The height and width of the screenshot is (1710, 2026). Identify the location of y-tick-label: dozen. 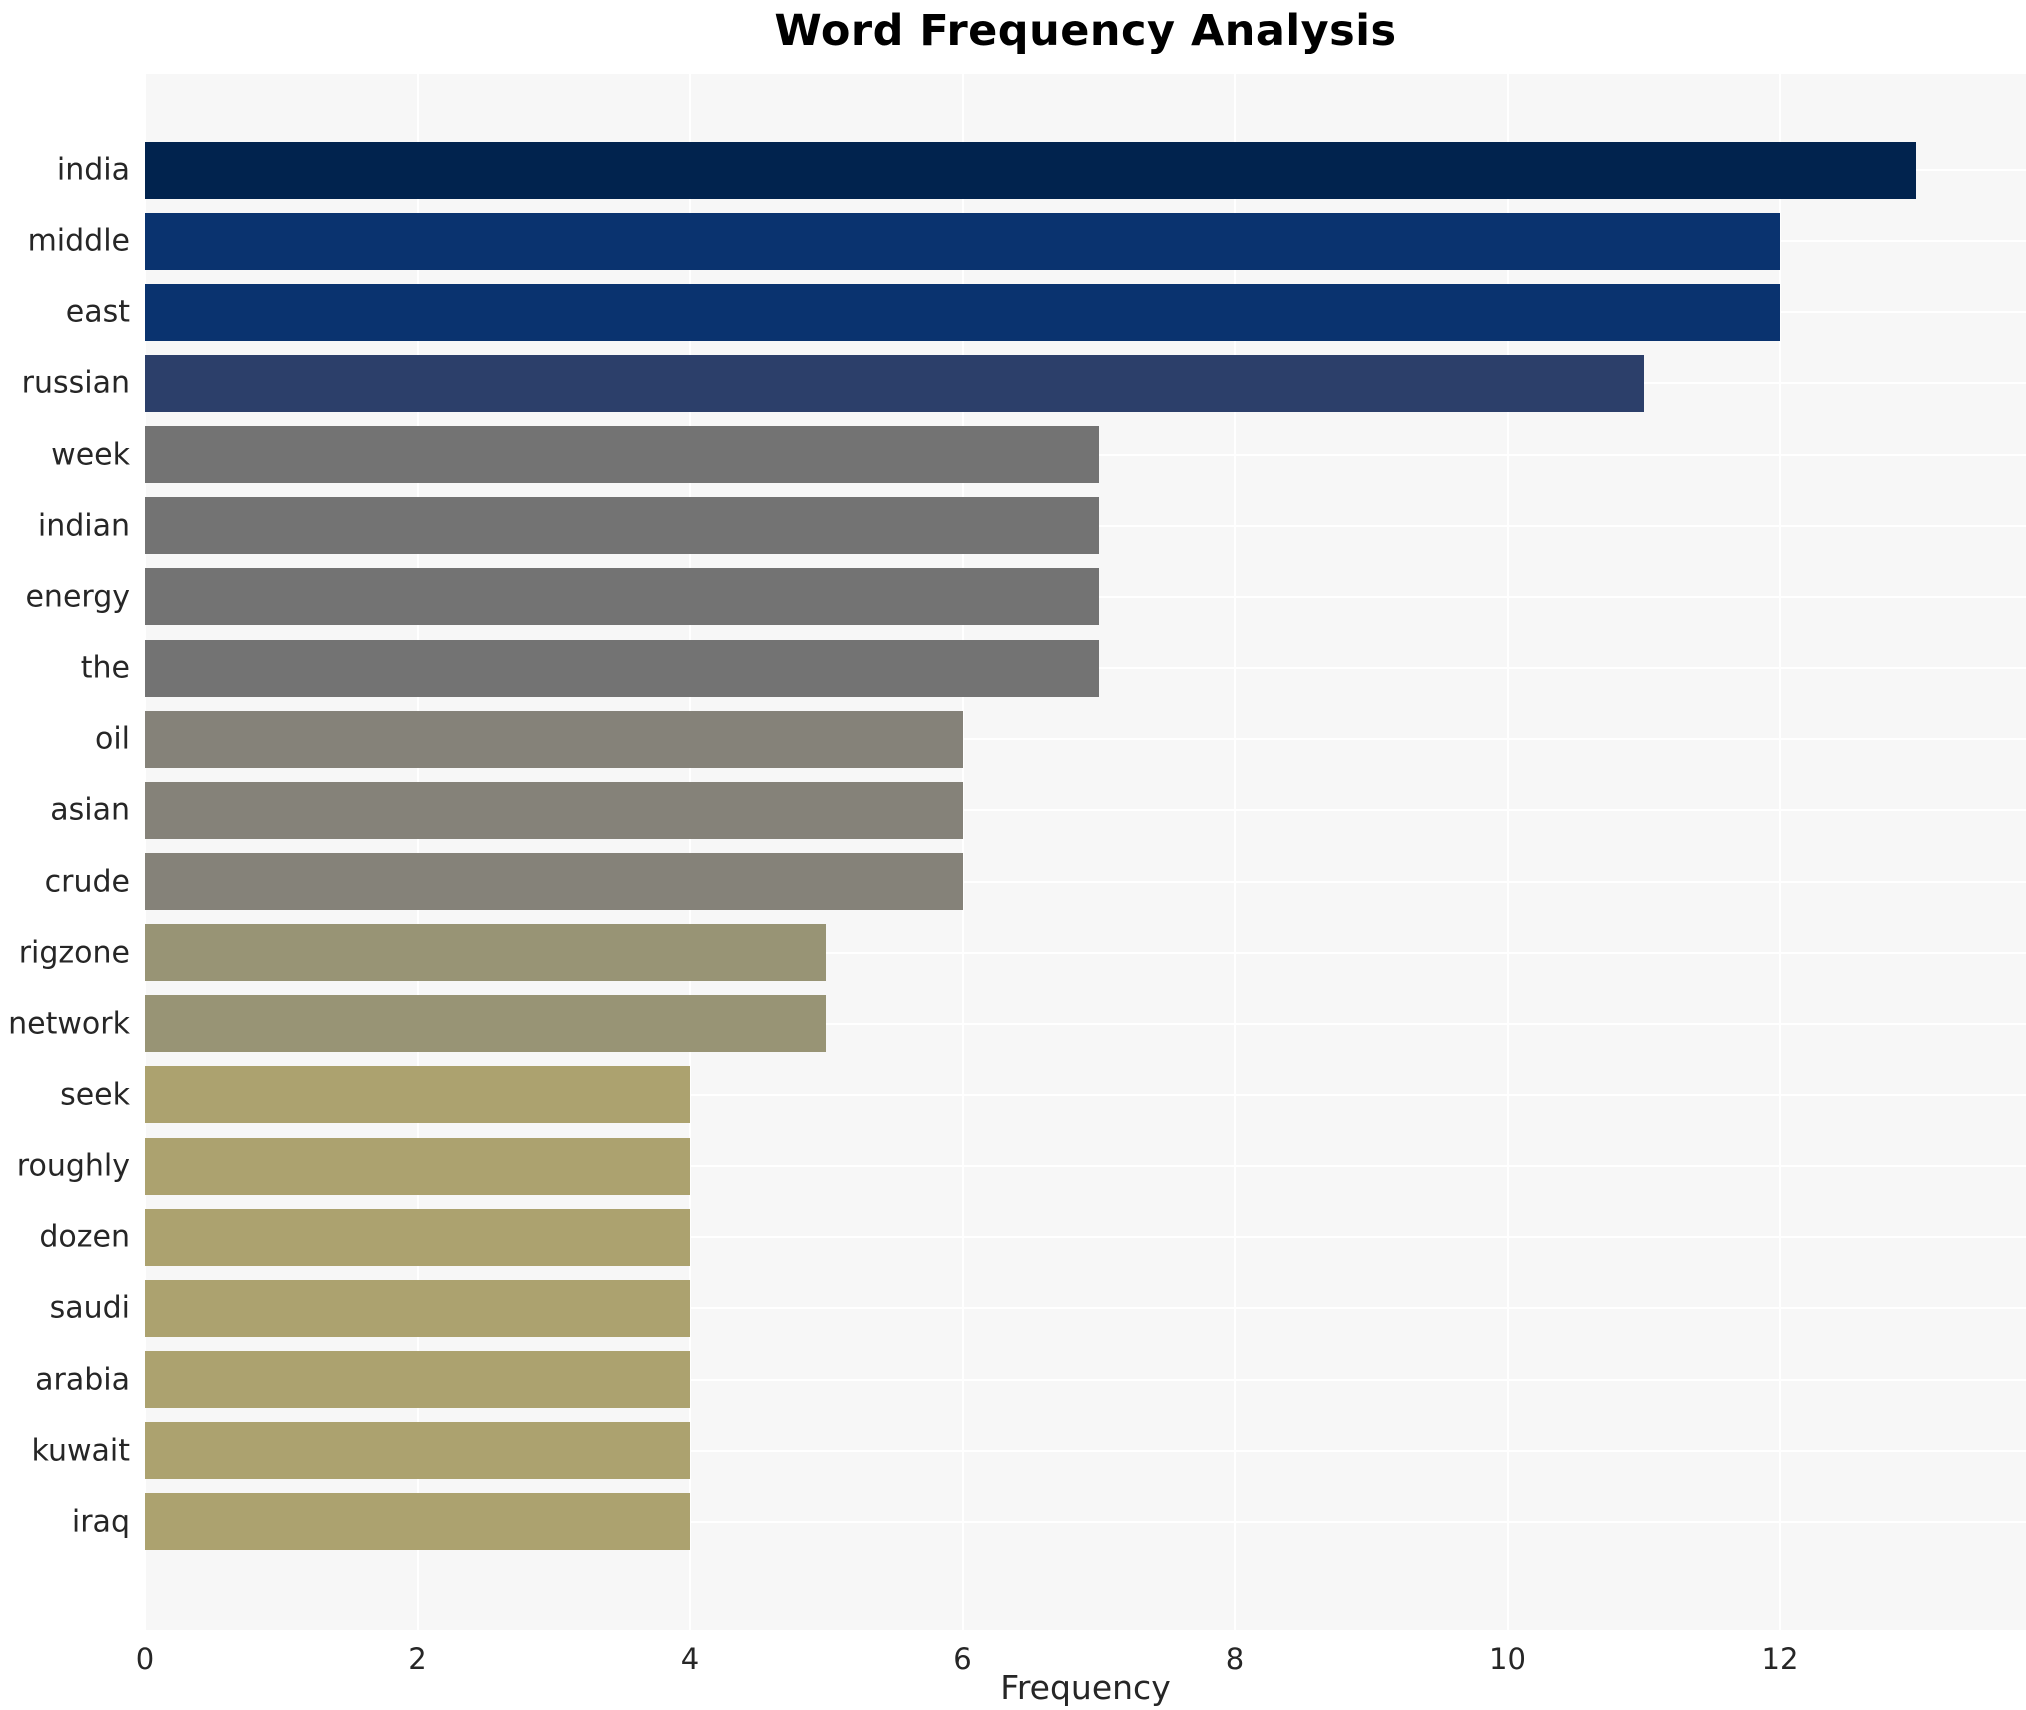
(84, 1237).